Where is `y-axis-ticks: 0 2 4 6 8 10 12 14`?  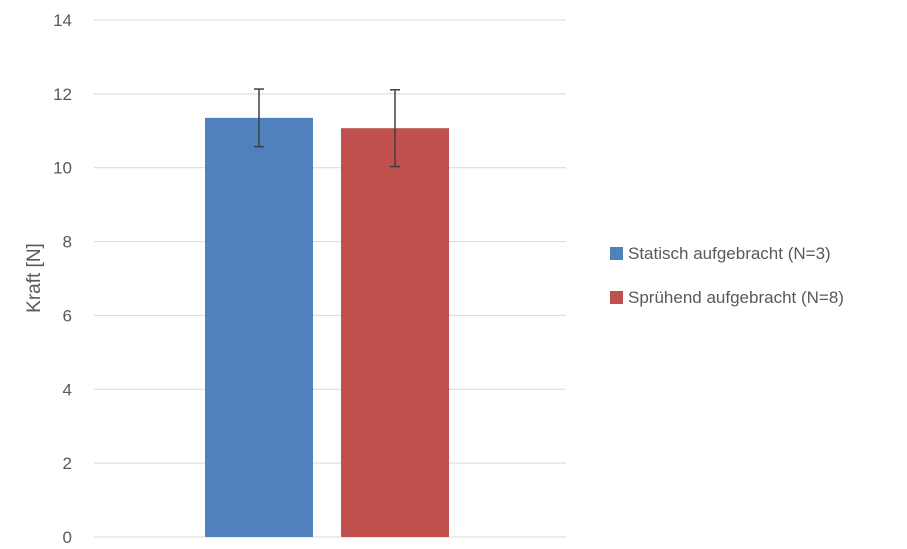 y-axis-ticks: 0 2 4 6 8 10 12 14 is located at coordinates (62, 279).